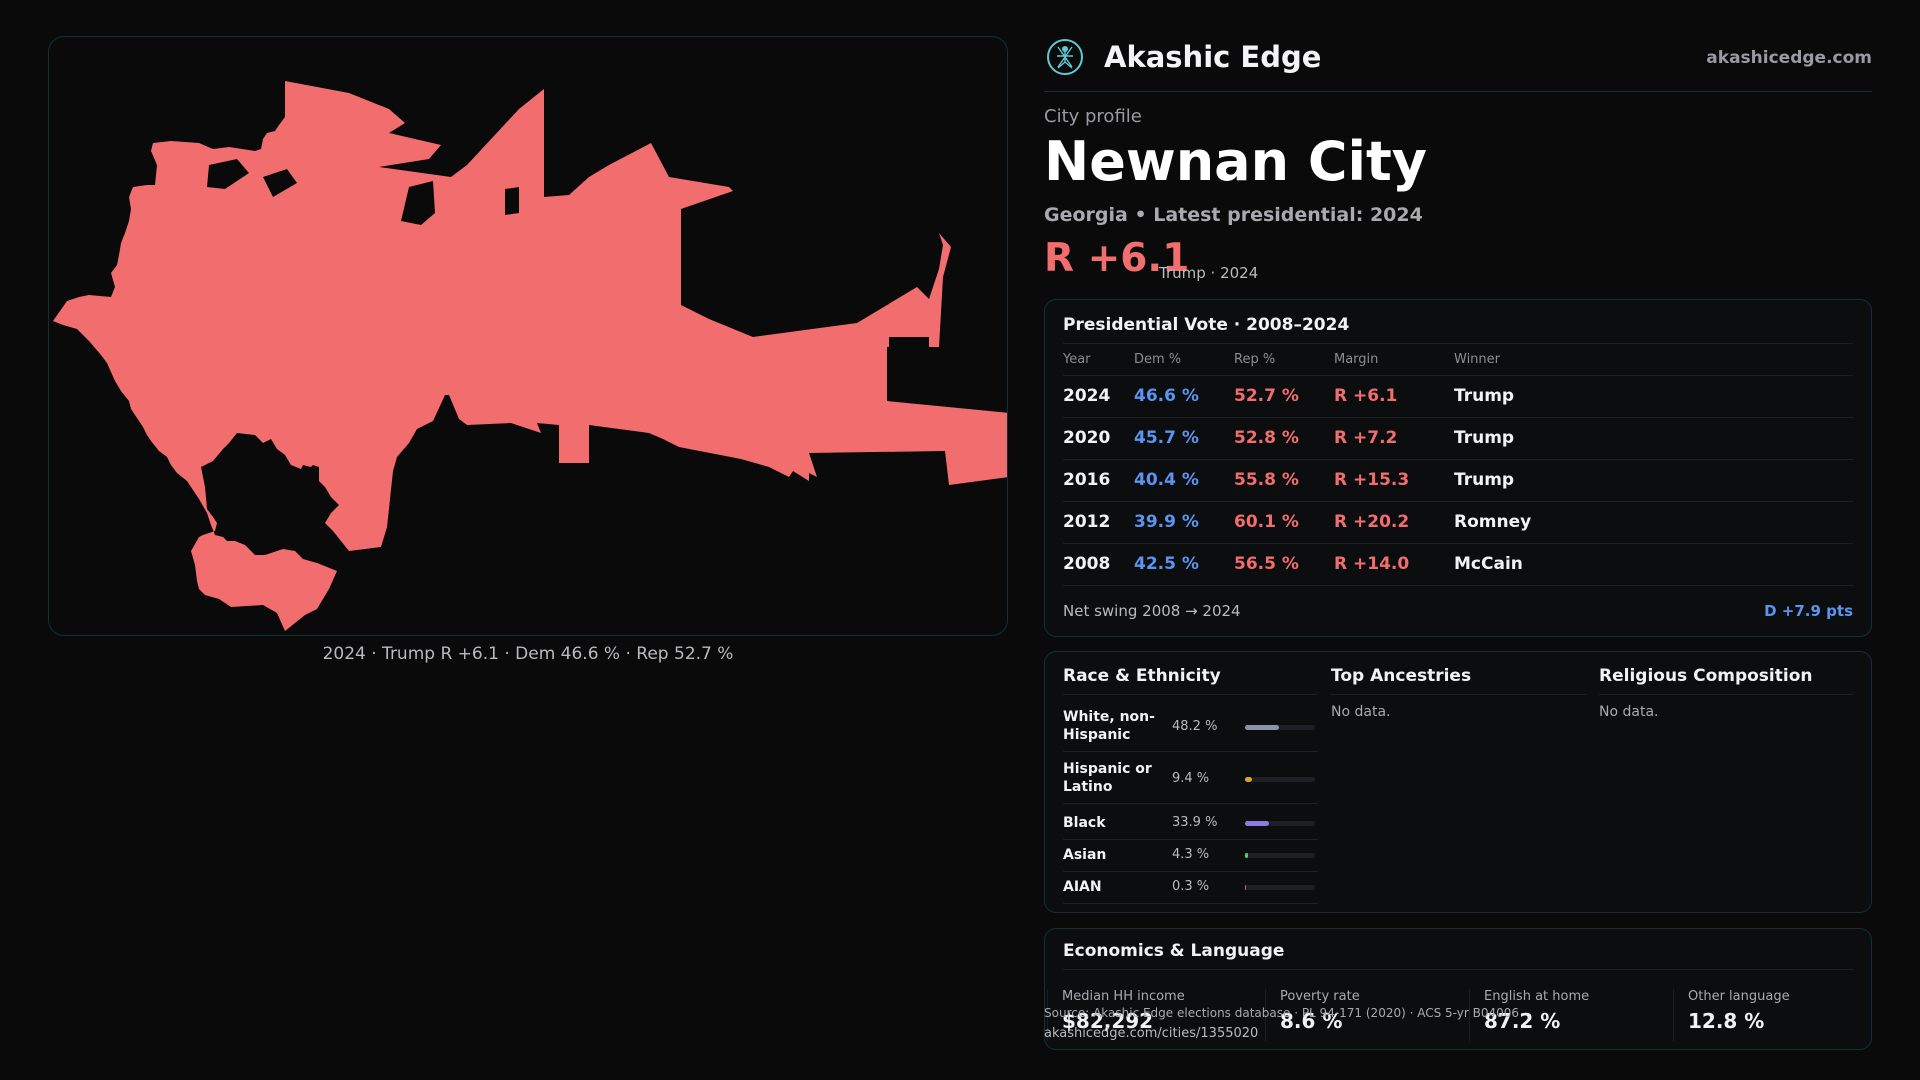 This screenshot has width=1920, height=1080. What do you see at coordinates (1142, 676) in the screenshot?
I see `race-ethnicity-title: Race & Ethnicity` at bounding box center [1142, 676].